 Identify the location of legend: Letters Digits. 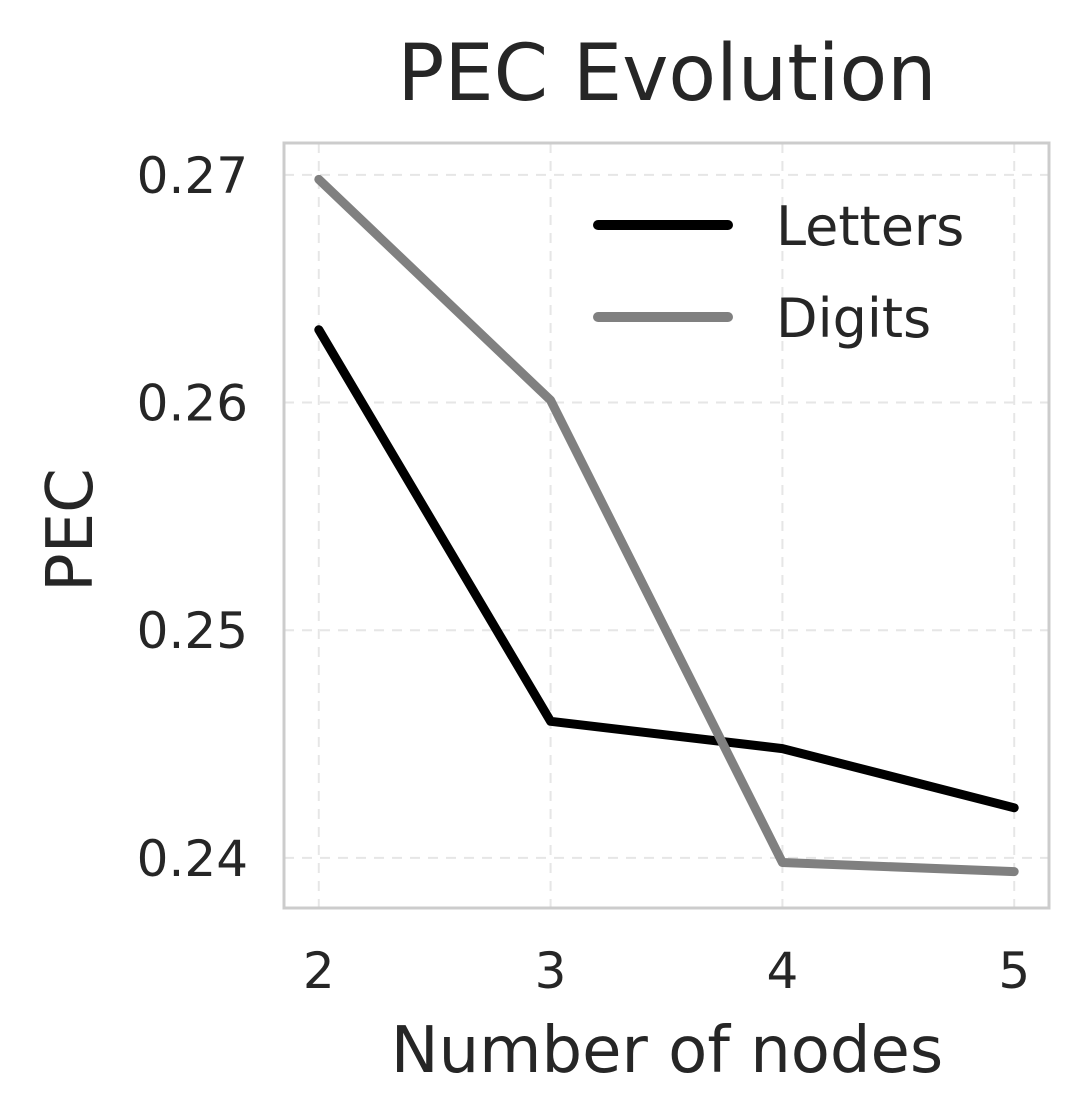
(778, 272).